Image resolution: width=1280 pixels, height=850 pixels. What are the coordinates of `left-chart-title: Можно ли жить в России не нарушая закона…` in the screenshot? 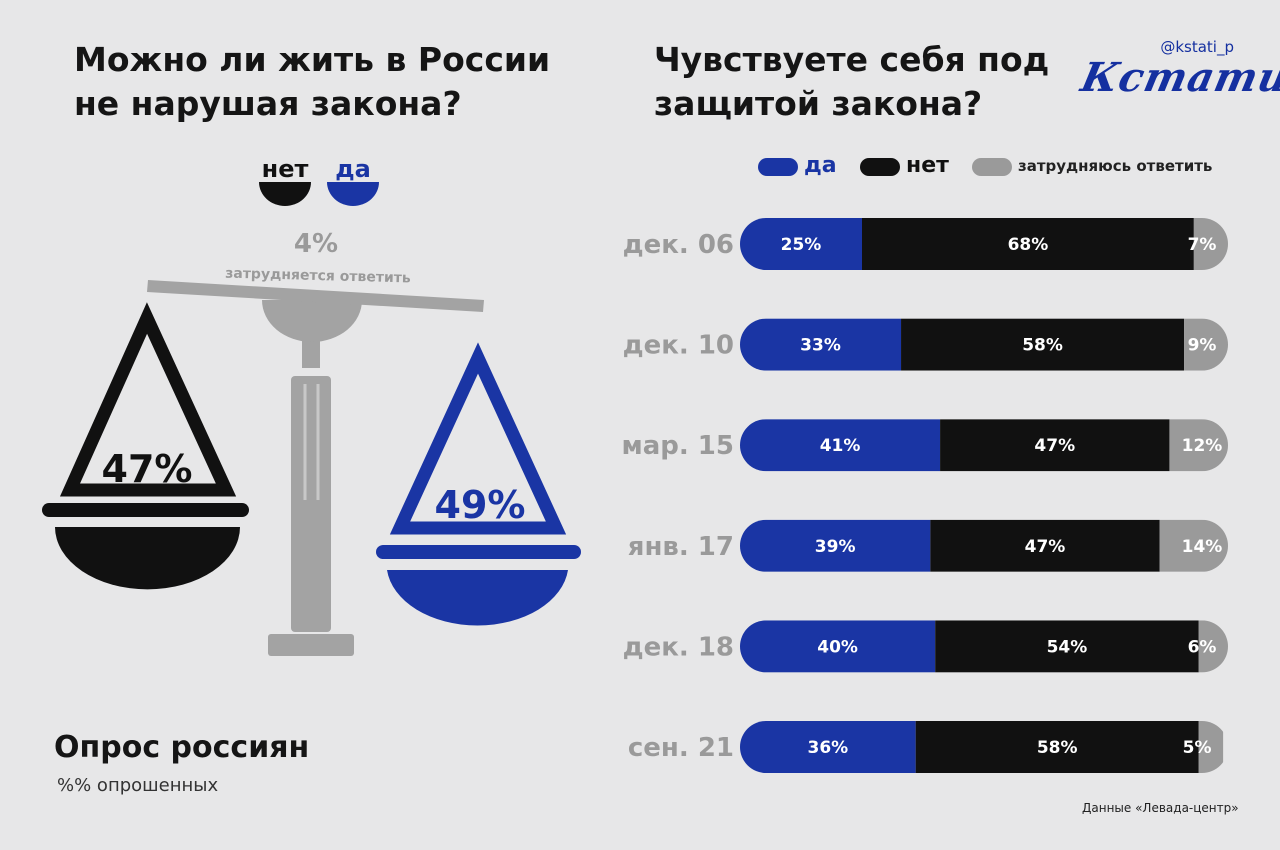 It's located at (312, 81).